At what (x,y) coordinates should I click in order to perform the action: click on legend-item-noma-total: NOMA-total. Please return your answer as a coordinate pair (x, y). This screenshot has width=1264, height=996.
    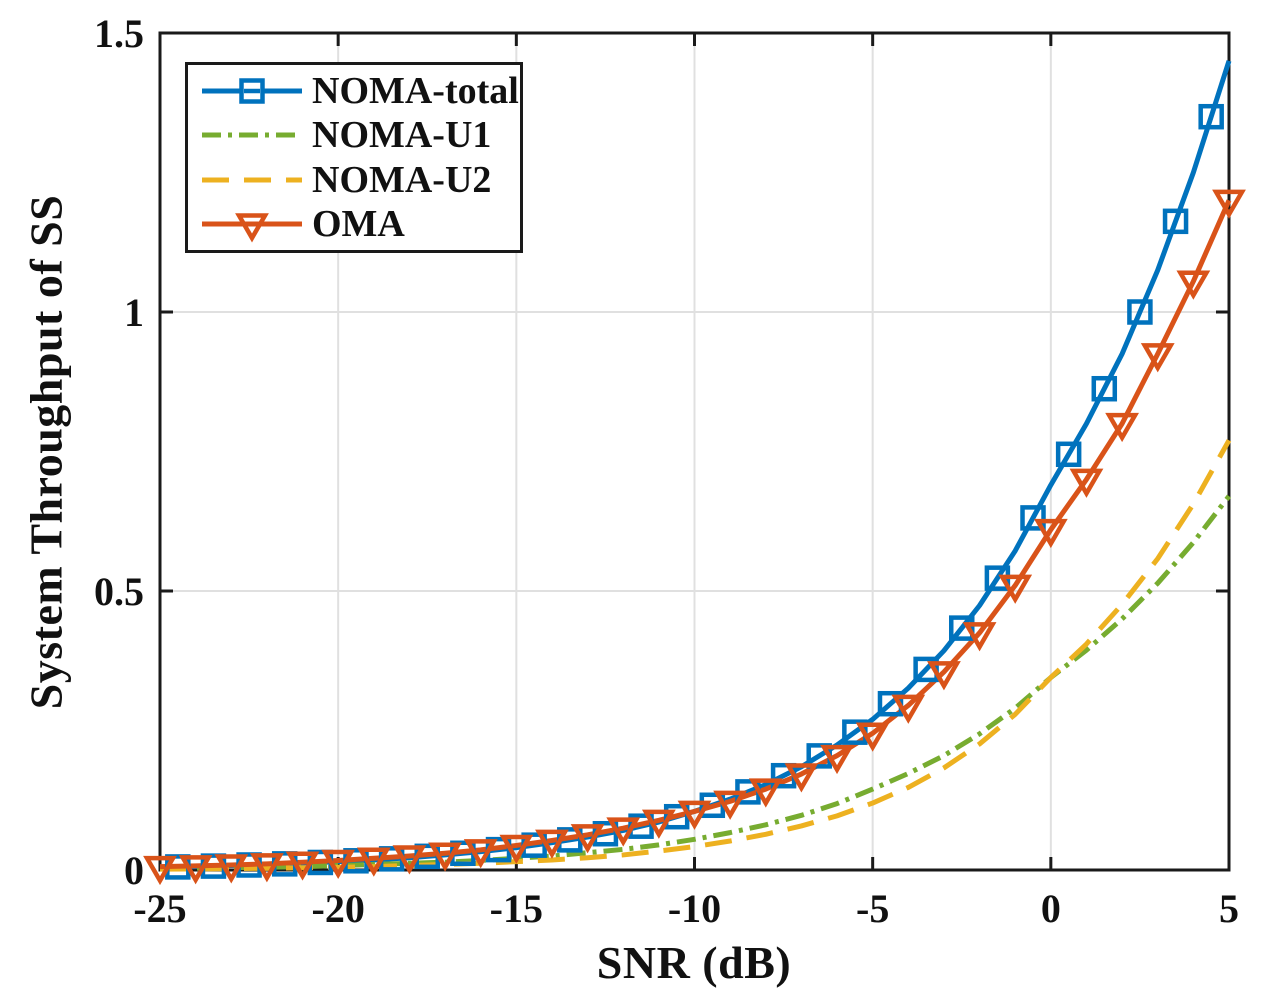
    Looking at the image, I should click on (359, 91).